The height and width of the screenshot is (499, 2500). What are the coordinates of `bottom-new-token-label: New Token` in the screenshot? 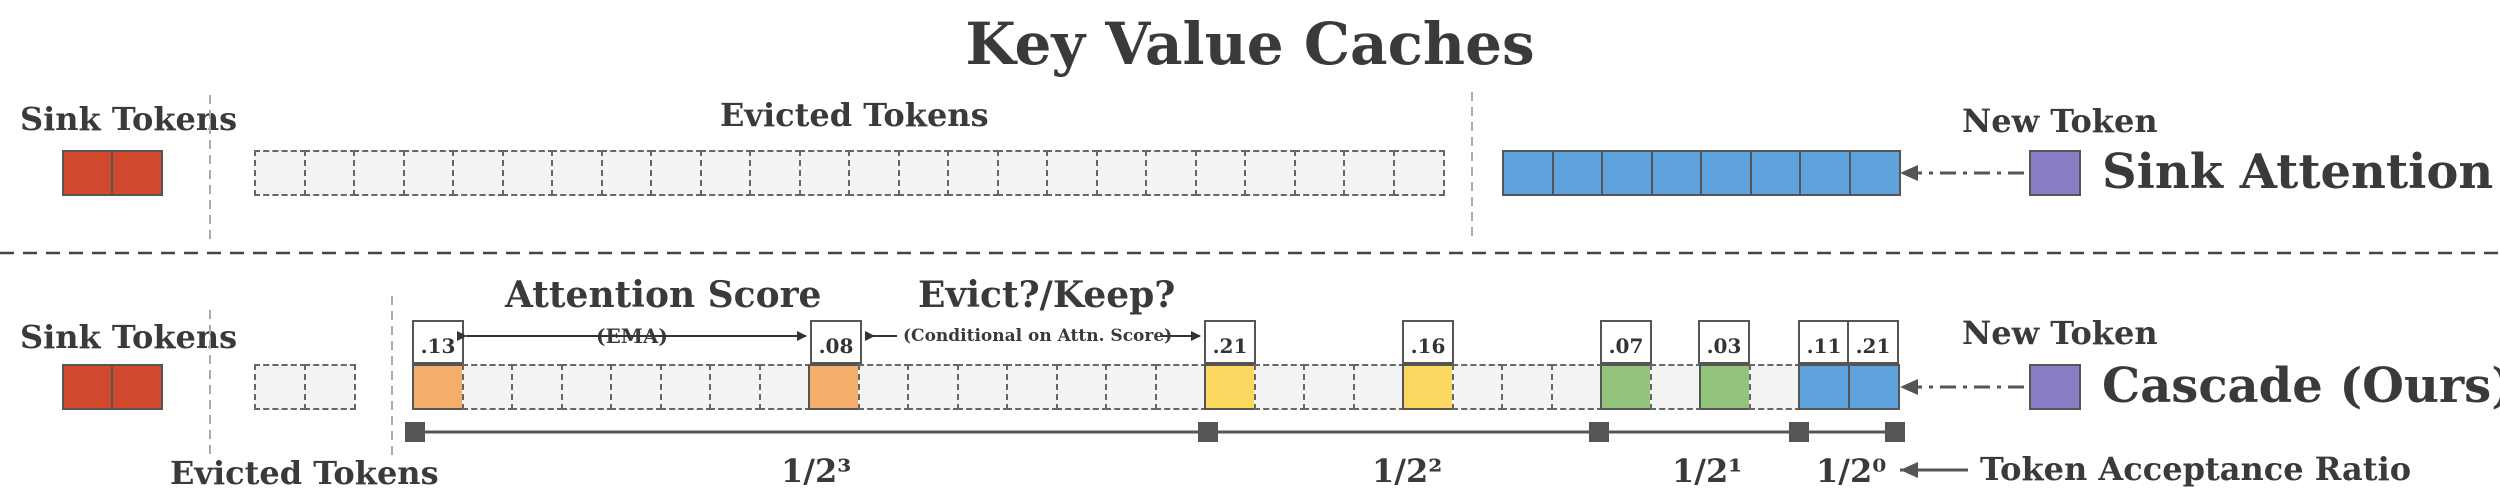 It's located at (2060, 333).